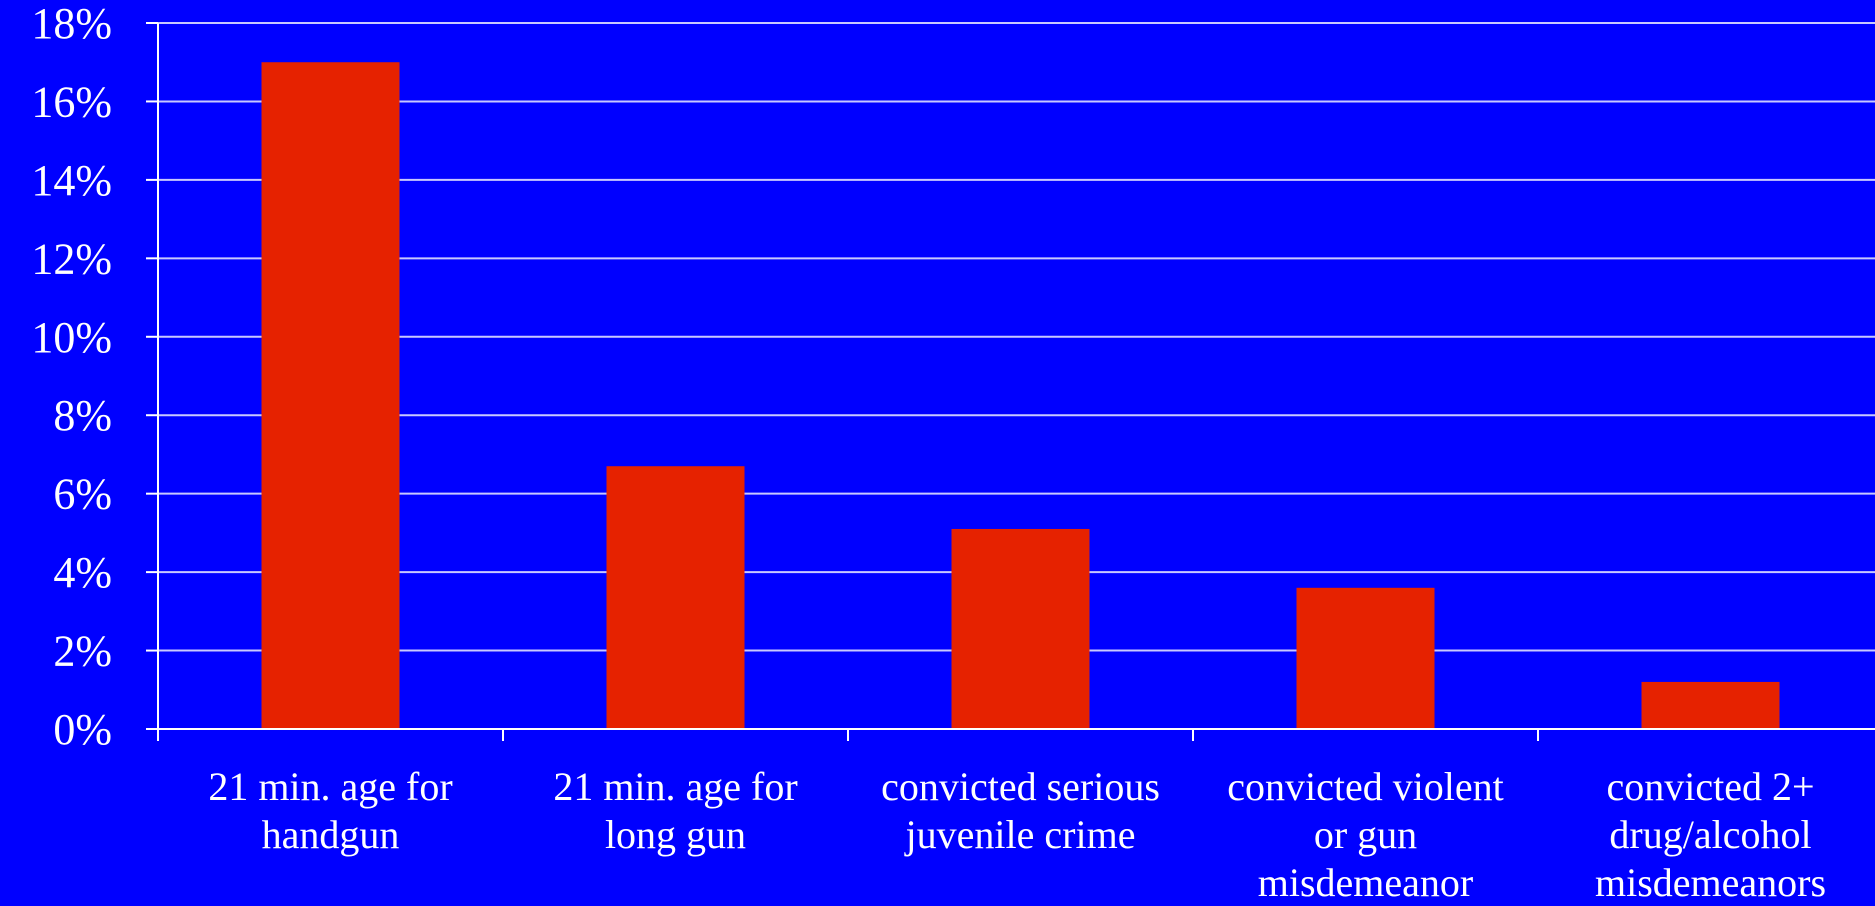  What do you see at coordinates (1020, 786) in the screenshot?
I see `x-category-label-line: convicted serious` at bounding box center [1020, 786].